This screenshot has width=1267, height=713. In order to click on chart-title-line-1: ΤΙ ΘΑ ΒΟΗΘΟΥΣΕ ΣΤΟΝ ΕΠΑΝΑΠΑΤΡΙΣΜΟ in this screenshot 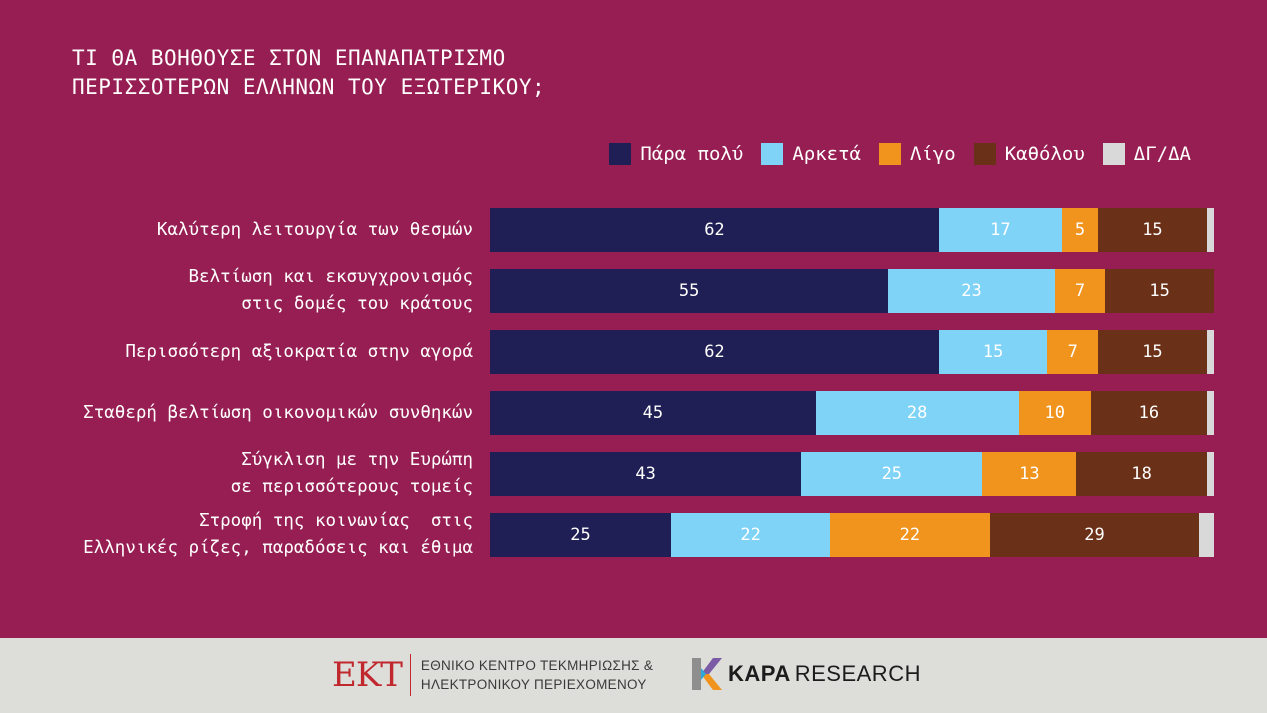, I will do `click(289, 58)`.